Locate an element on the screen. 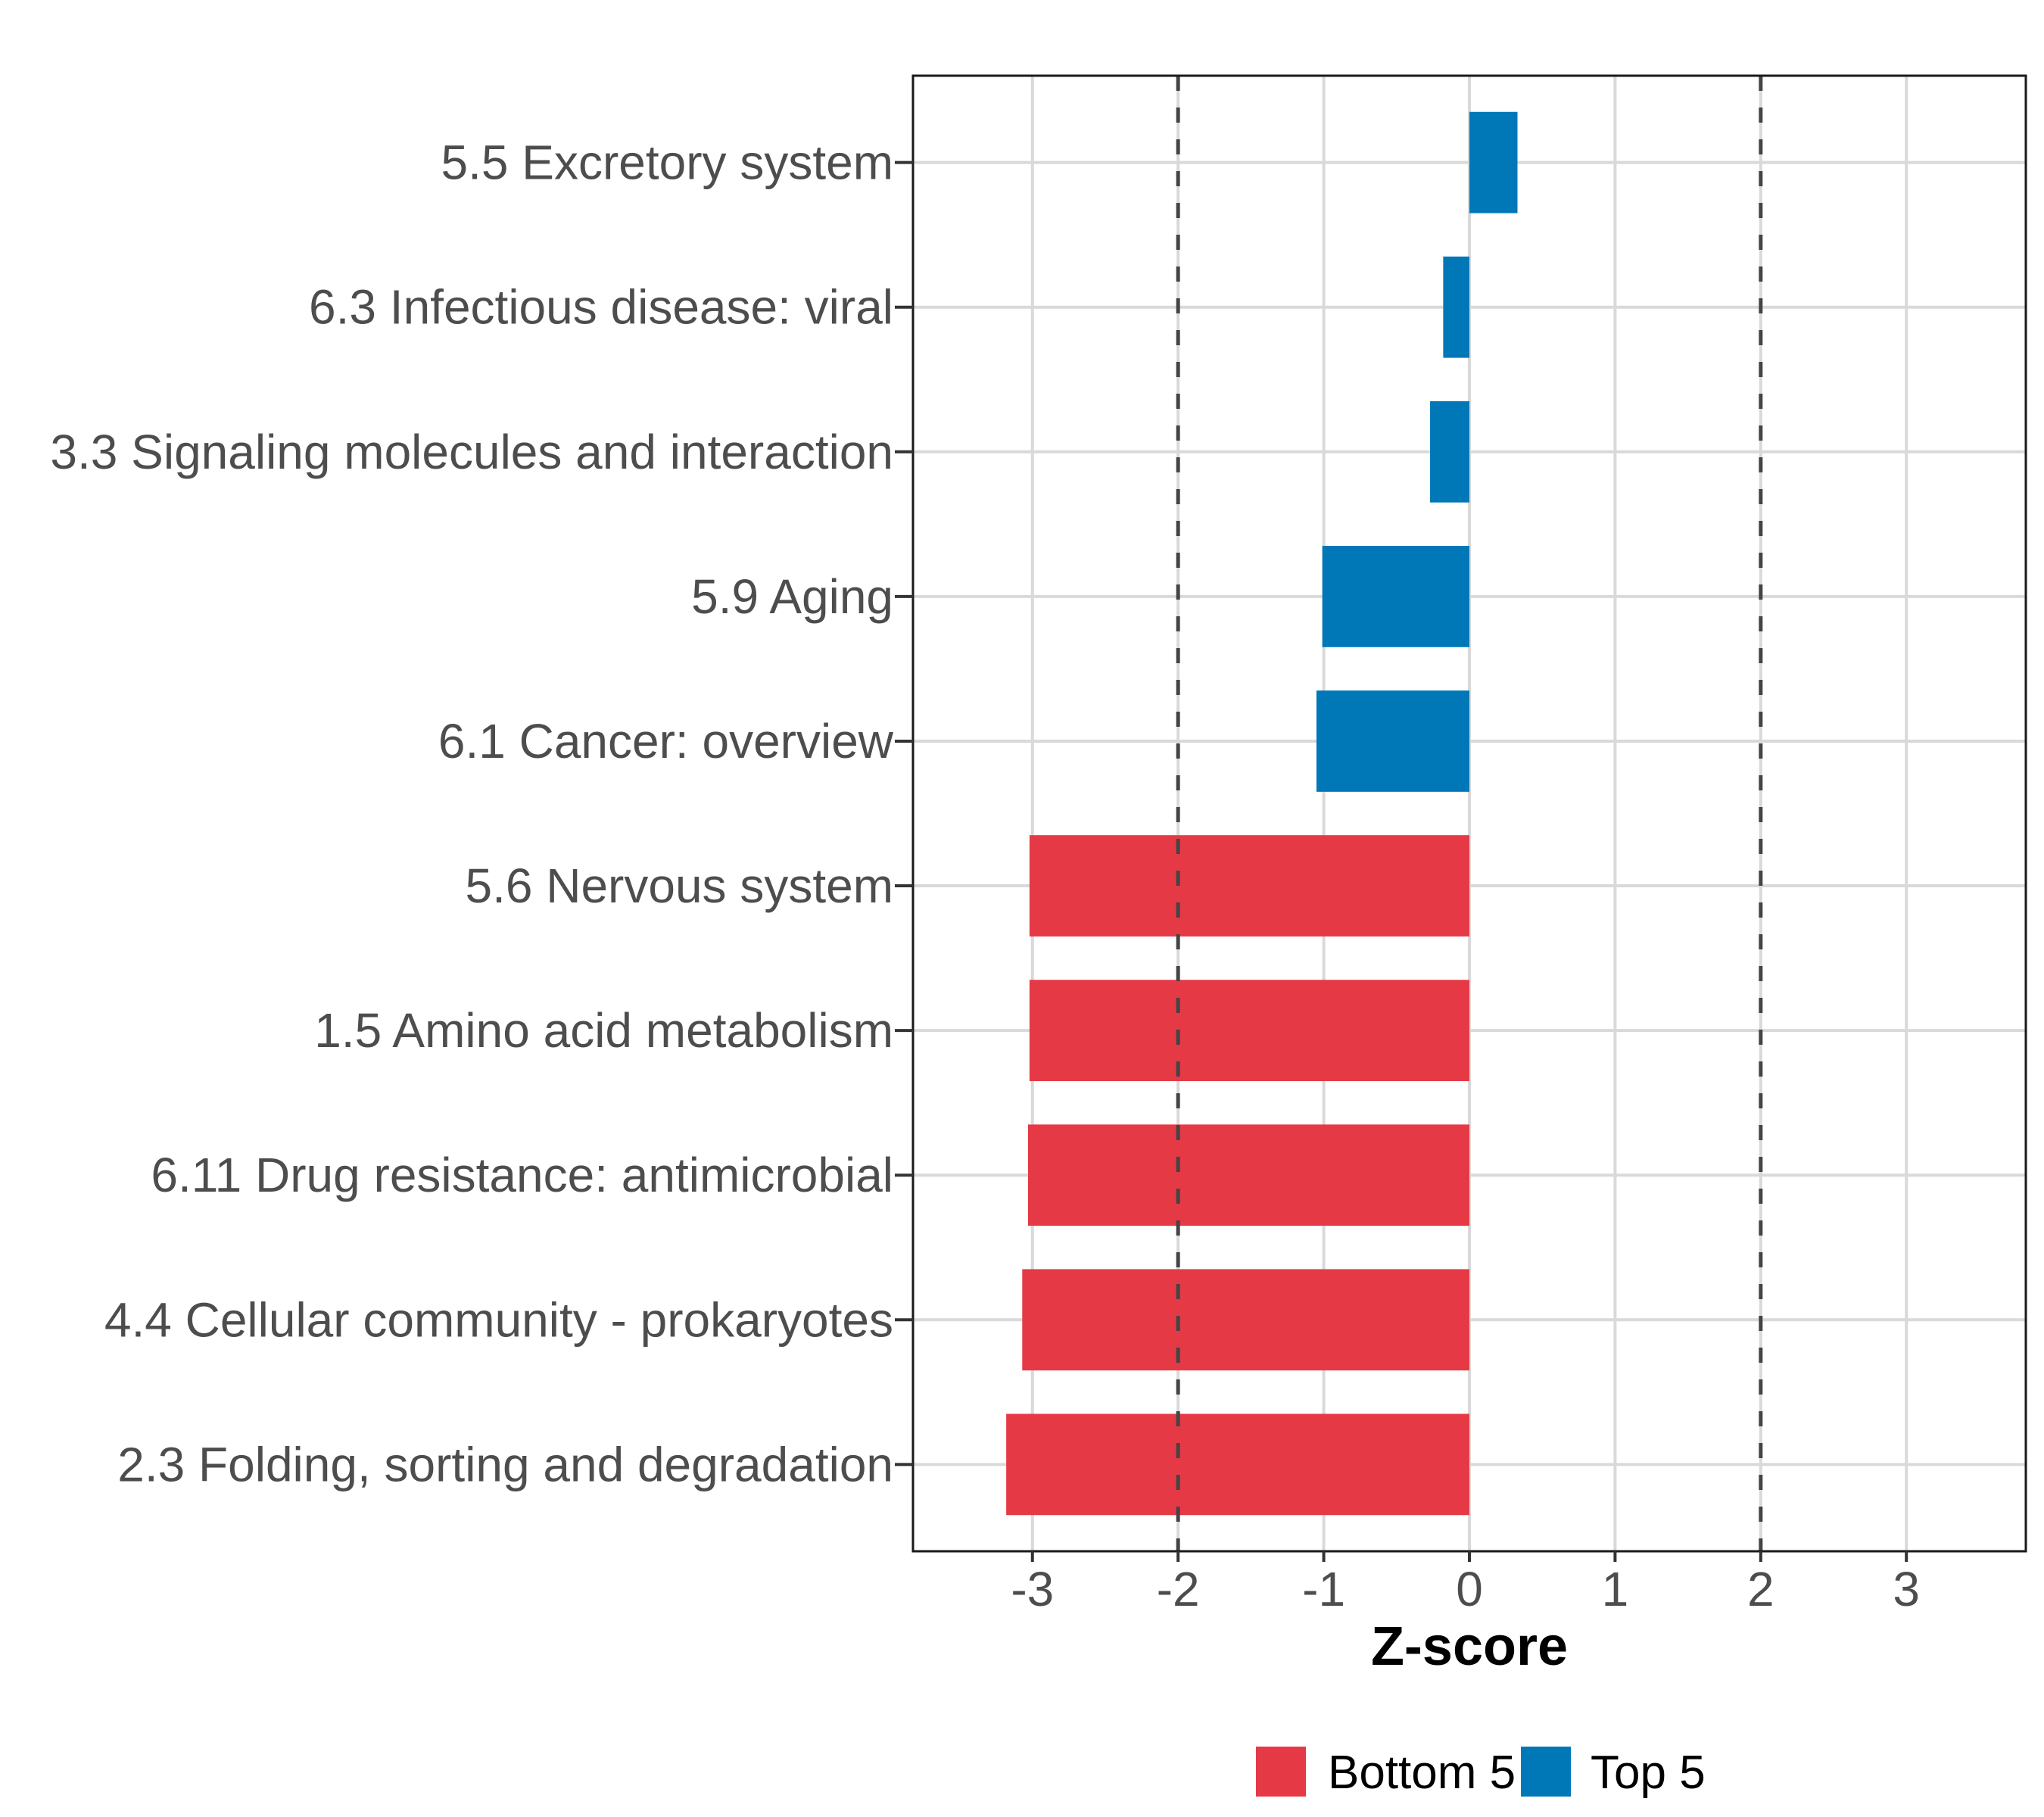 This screenshot has width=2044, height=1817. x-axis: -3 -2 -1 0 1 2 3 is located at coordinates (1465, 1583).